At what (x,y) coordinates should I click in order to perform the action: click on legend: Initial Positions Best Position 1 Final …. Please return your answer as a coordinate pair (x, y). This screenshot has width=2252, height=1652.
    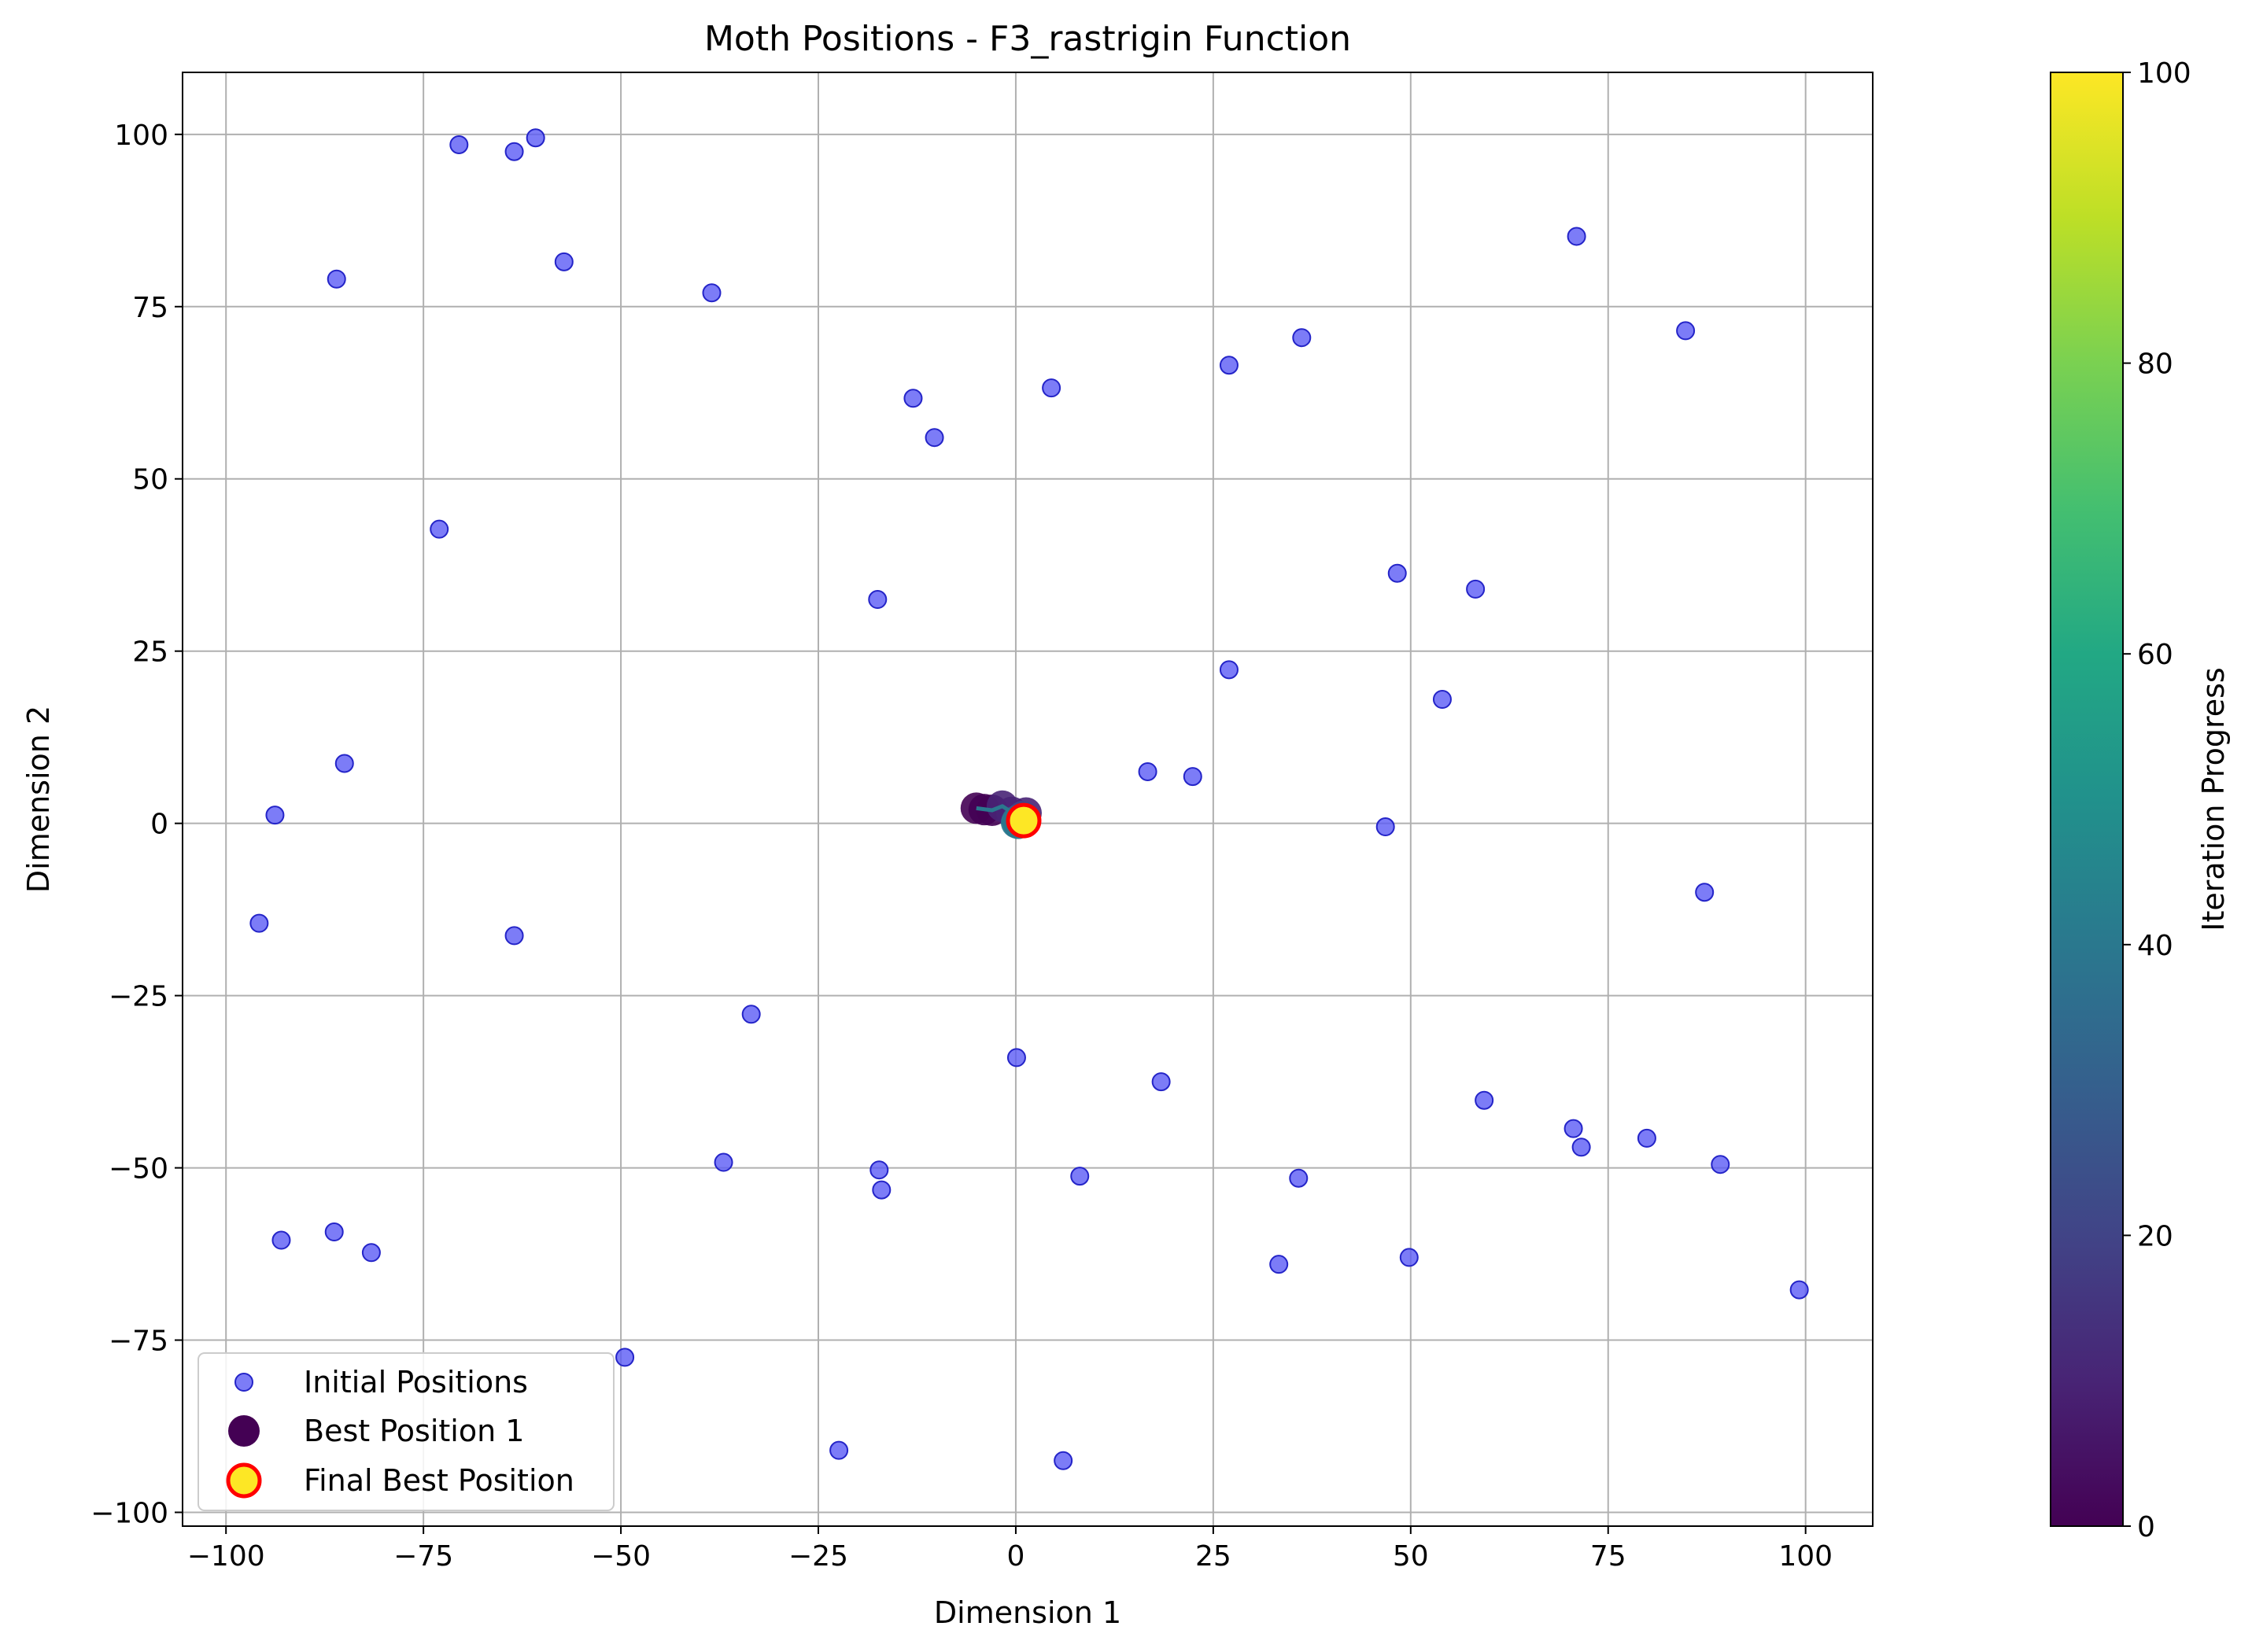
    Looking at the image, I should click on (406, 1431).